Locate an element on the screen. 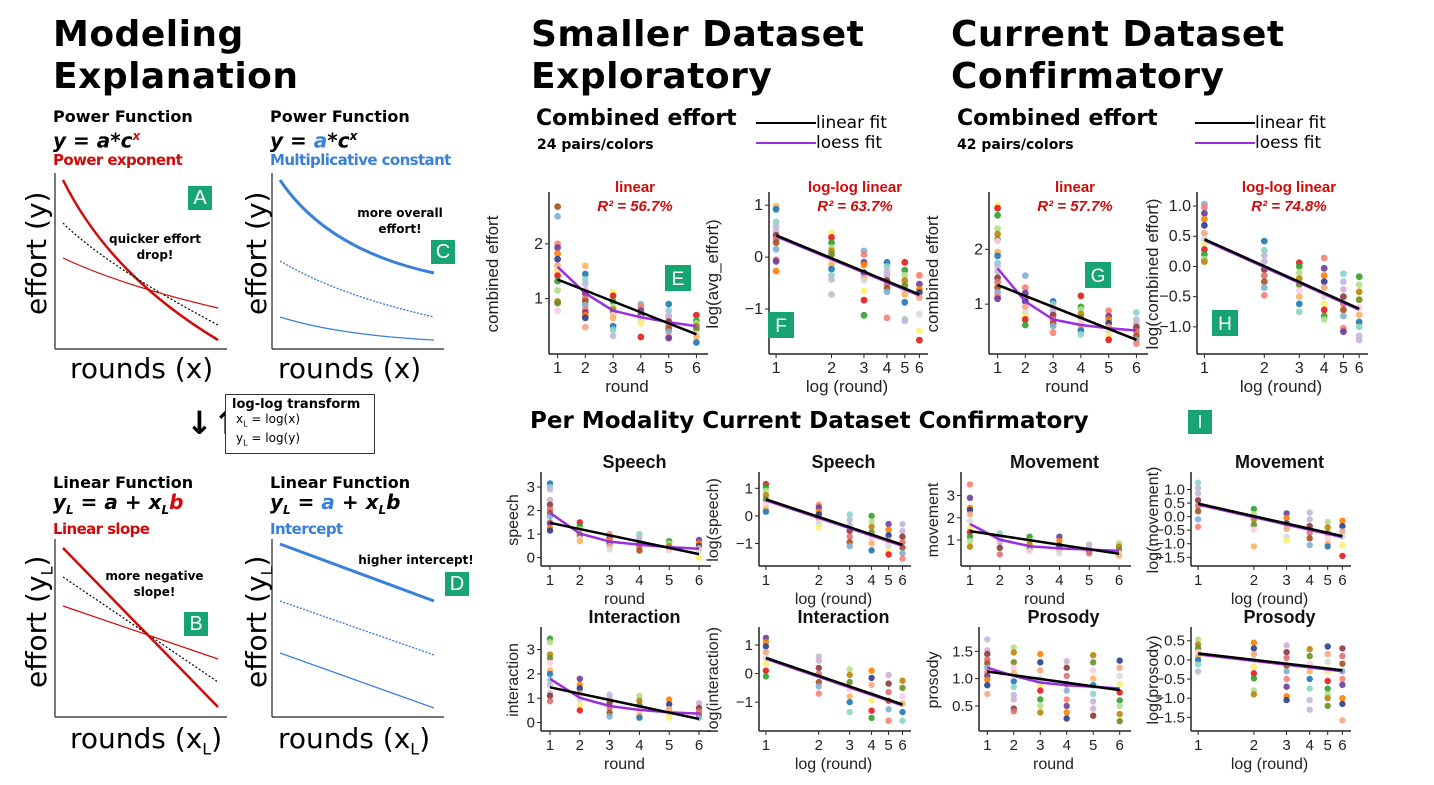 The image size is (1434, 785). modeling-title-line2: Explanation is located at coordinates (176, 76).